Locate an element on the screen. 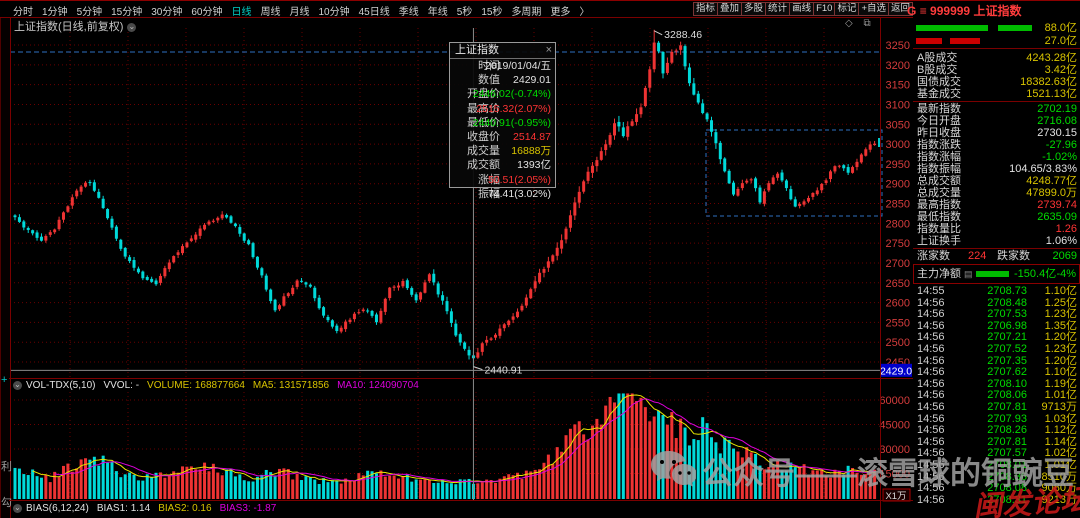  period-tab-45日线: 45日线 is located at coordinates (374, 12).